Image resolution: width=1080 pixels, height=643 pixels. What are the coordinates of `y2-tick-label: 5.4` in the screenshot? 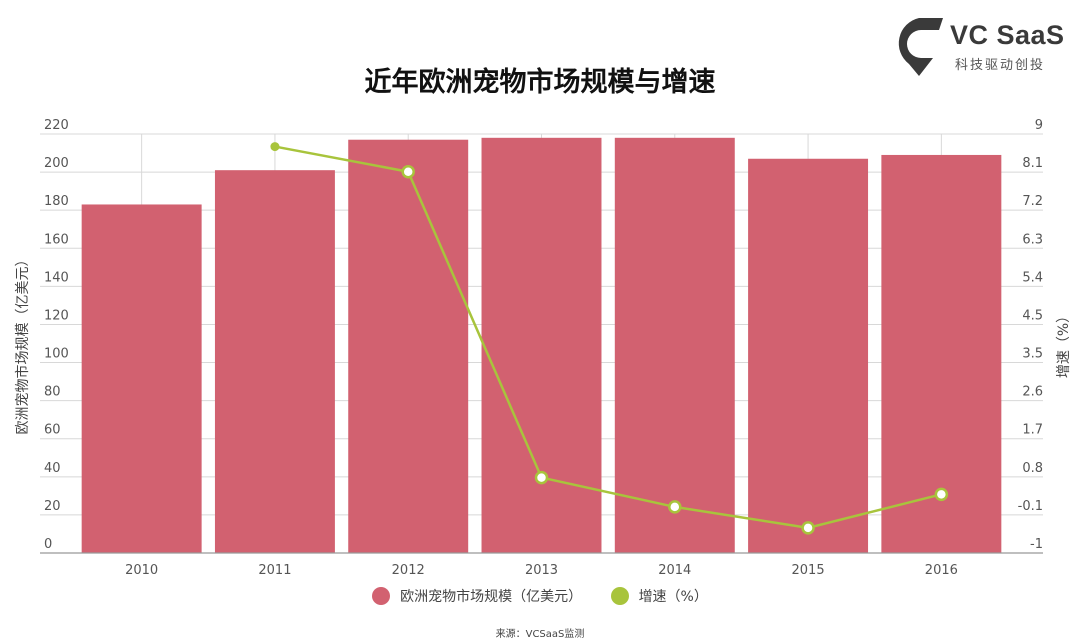 It's located at (1032, 277).